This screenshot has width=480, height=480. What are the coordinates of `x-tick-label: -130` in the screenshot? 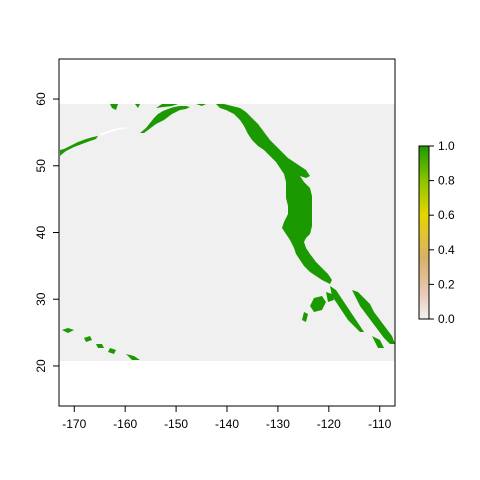 It's located at (278, 424).